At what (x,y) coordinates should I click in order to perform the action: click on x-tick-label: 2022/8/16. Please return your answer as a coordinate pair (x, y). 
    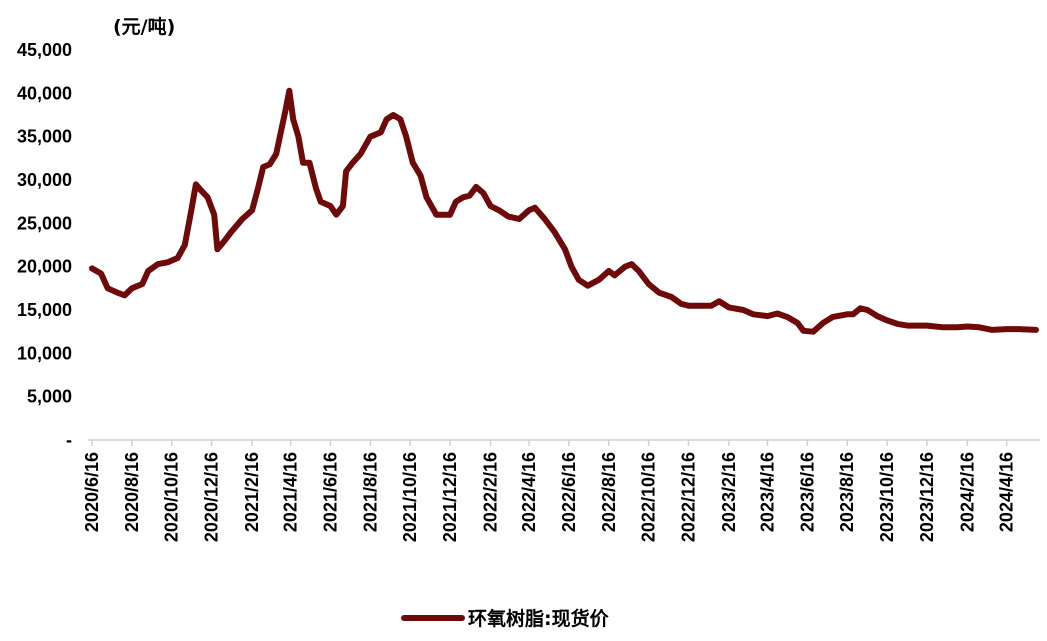
    Looking at the image, I should click on (609, 492).